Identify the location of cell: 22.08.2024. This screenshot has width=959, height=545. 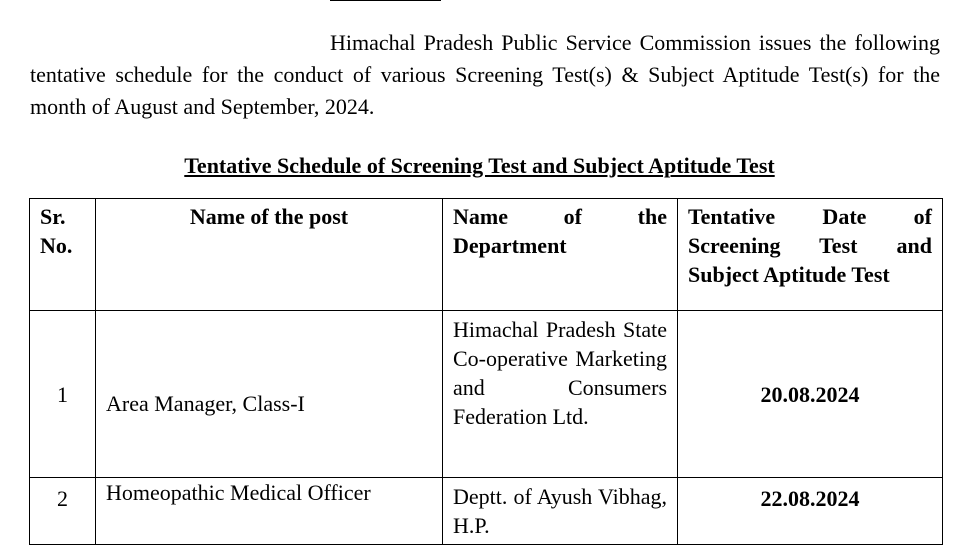
(810, 511).